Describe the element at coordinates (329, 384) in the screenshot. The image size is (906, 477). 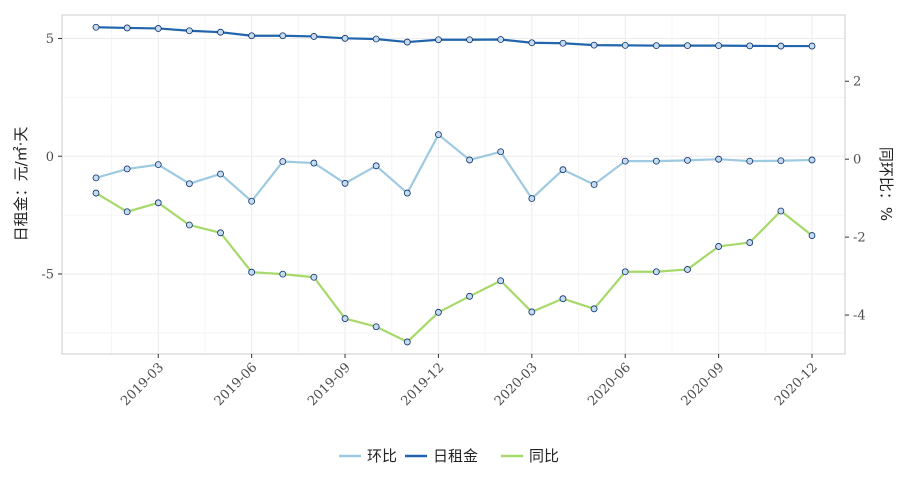
I see `x-tick-label: 2019-09` at that location.